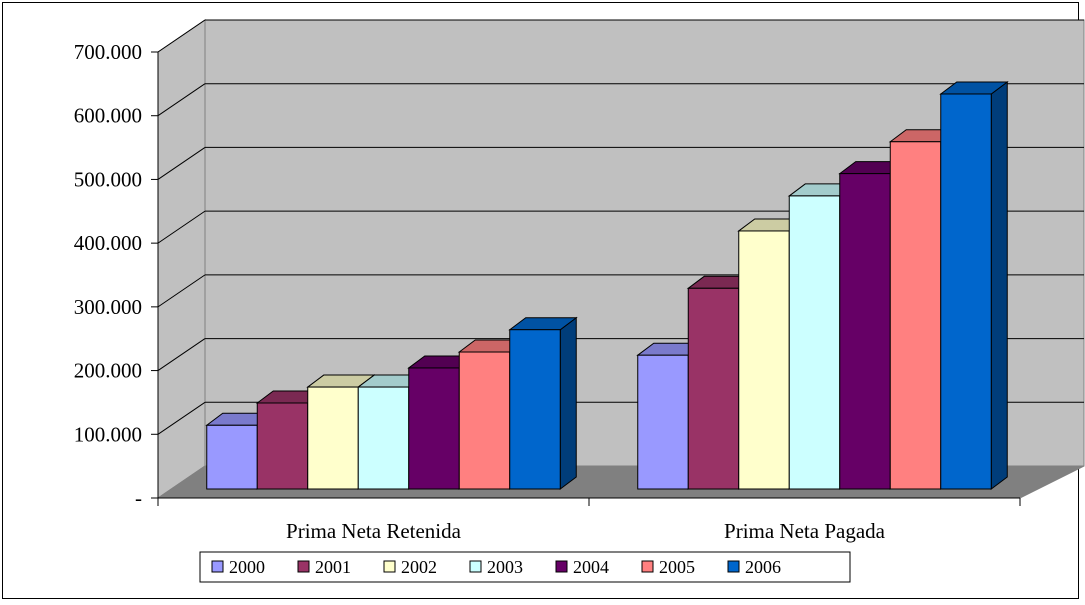 The image size is (1085, 605). Describe the element at coordinates (561, 566) in the screenshot. I see `legend-swatch-2004` at that location.